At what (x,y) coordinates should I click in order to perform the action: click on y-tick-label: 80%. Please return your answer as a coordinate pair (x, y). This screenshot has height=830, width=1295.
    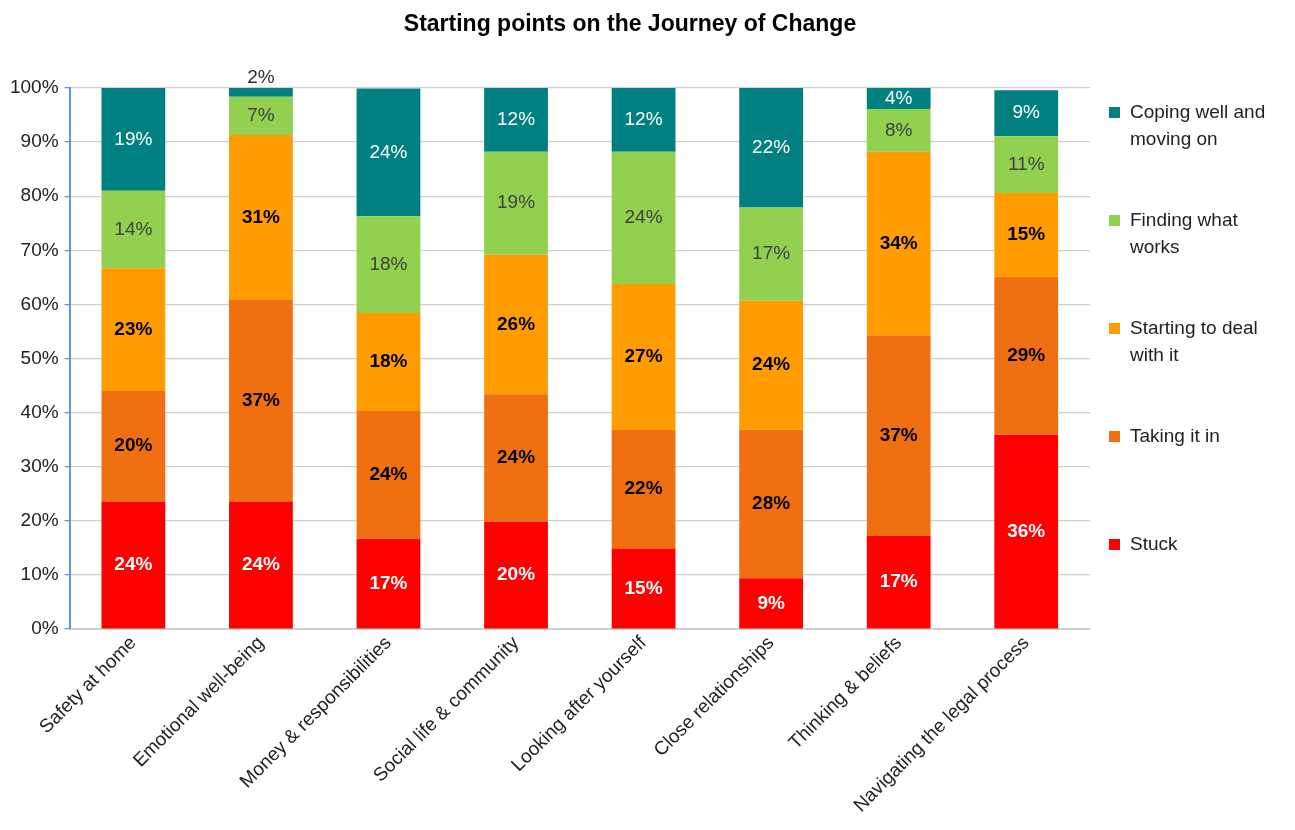
    Looking at the image, I should click on (39, 195).